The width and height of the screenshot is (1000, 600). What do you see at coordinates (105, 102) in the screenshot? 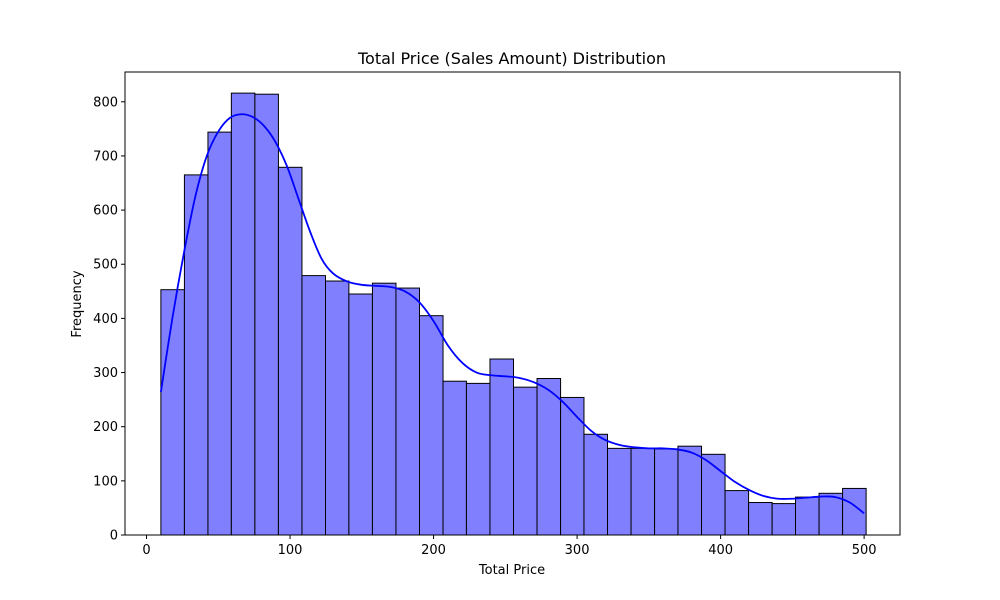
I see `y-tick-label: 800` at bounding box center [105, 102].